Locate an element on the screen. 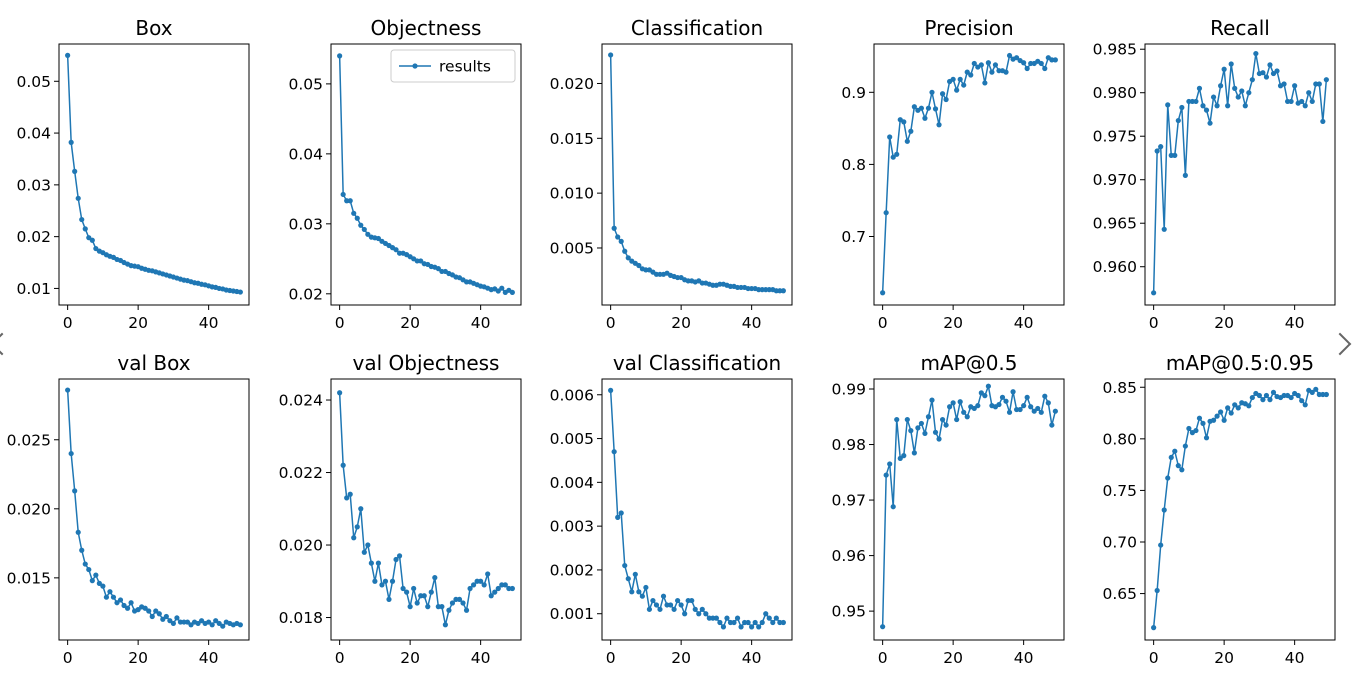 The width and height of the screenshot is (1354, 682). chart-title: Box is located at coordinates (153, 28).